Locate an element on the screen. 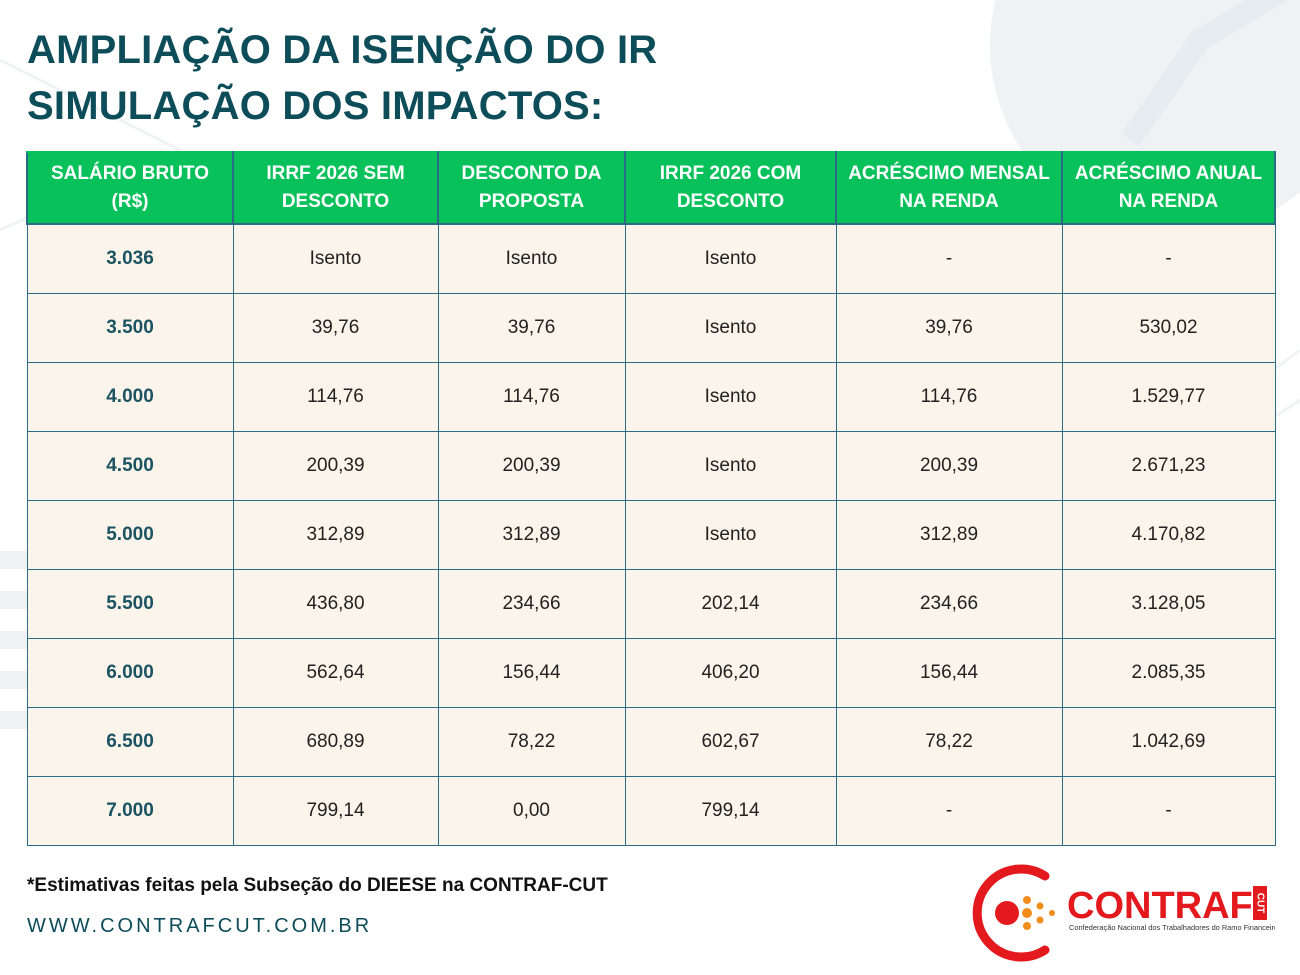  table-cell: 4.170,82 is located at coordinates (1168, 535).